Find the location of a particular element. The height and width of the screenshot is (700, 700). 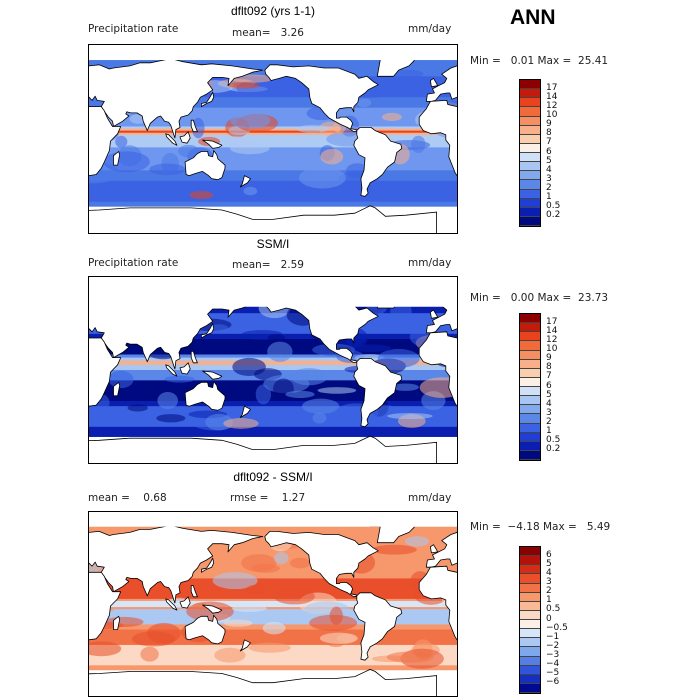

min-max-stats: Min = −4.18 Max = 5.49 is located at coordinates (540, 527).